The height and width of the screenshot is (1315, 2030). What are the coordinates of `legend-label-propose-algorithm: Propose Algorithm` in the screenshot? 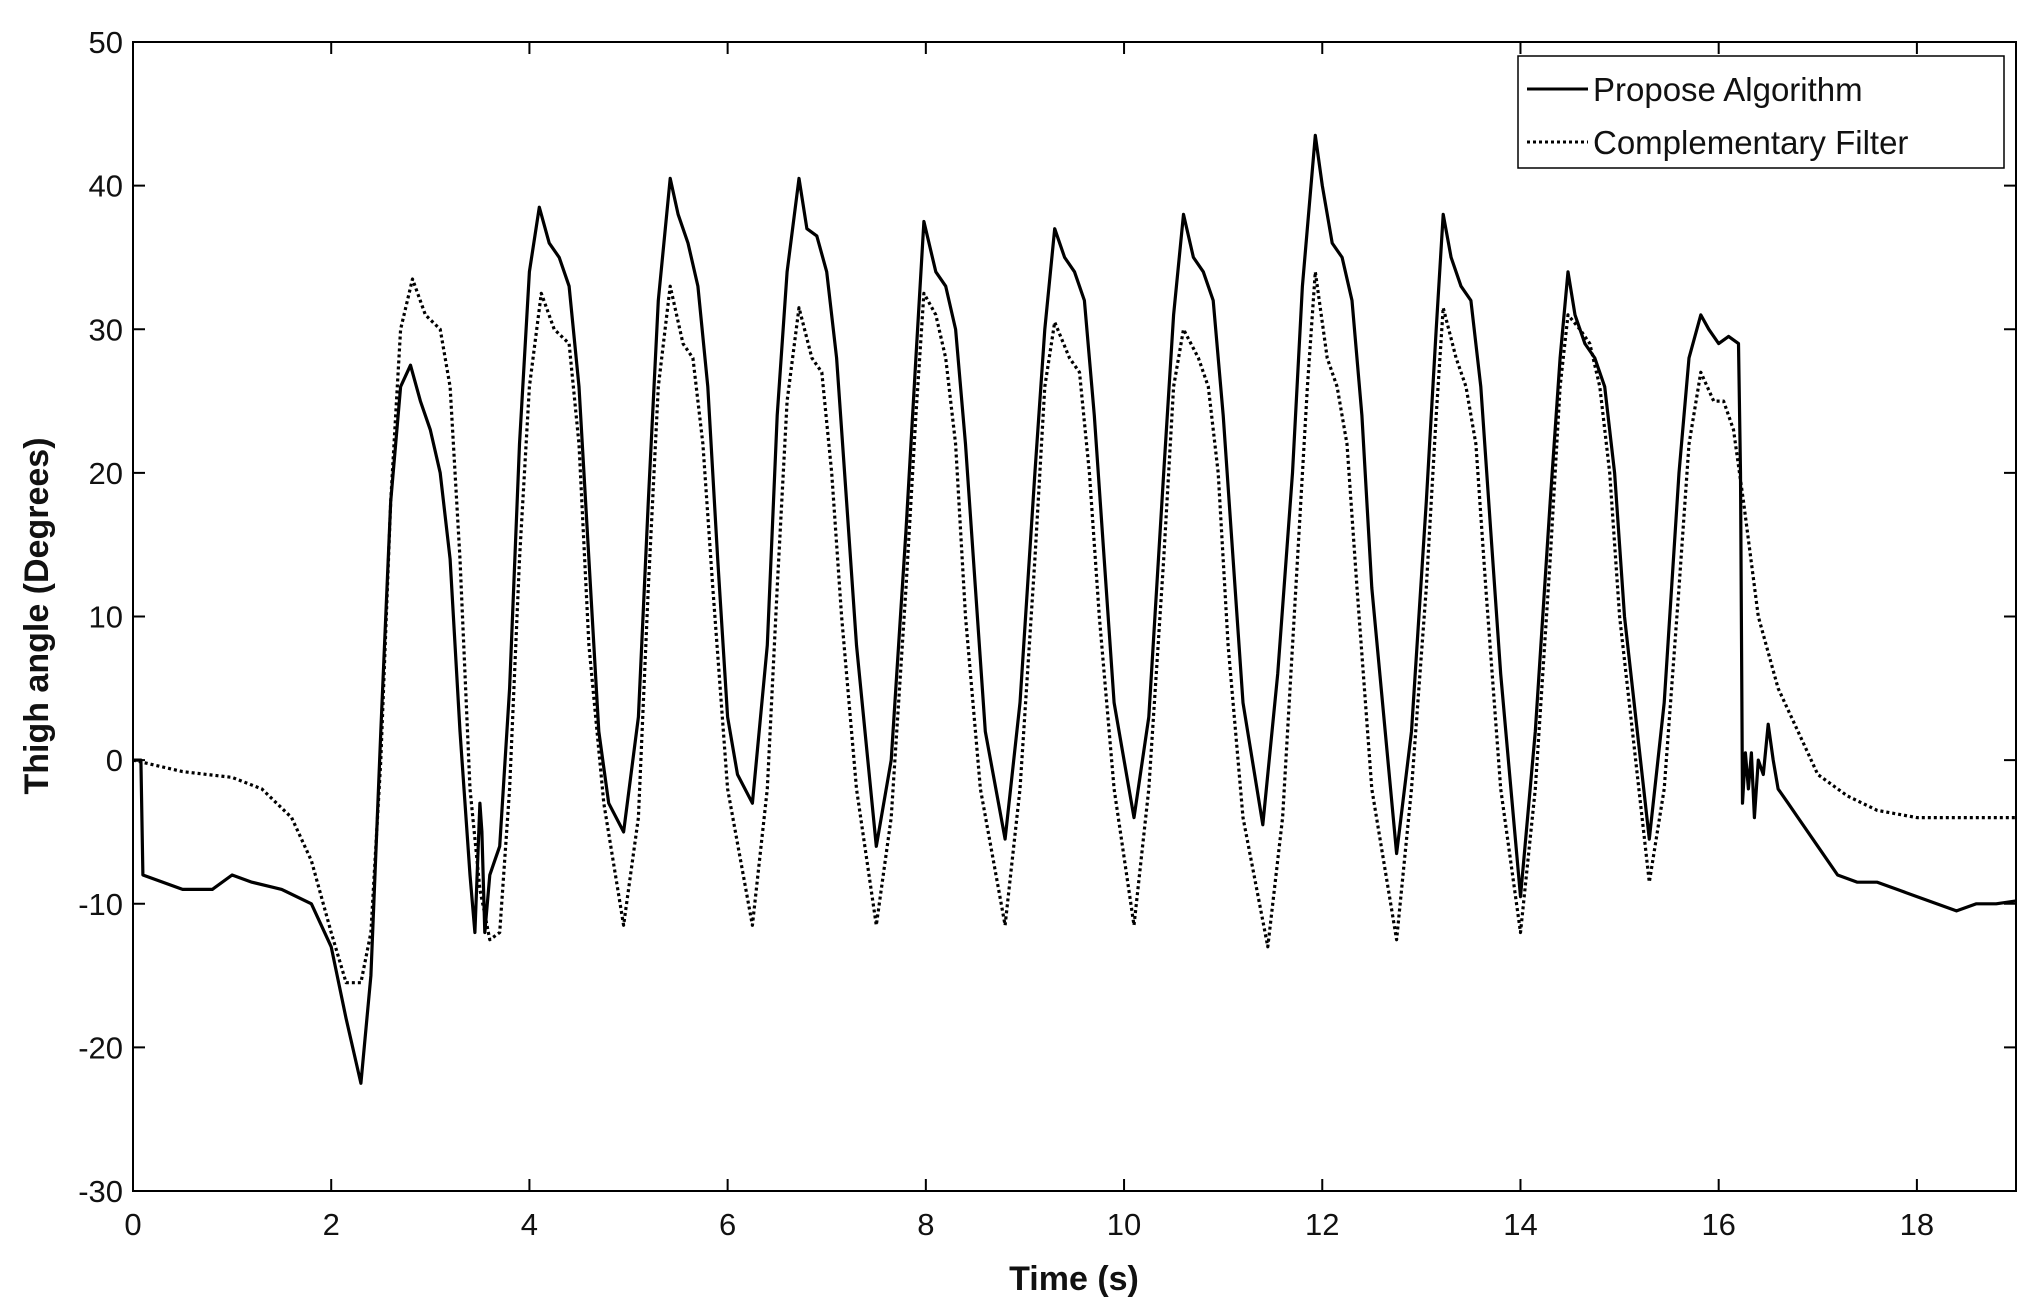 It's located at (1728, 89).